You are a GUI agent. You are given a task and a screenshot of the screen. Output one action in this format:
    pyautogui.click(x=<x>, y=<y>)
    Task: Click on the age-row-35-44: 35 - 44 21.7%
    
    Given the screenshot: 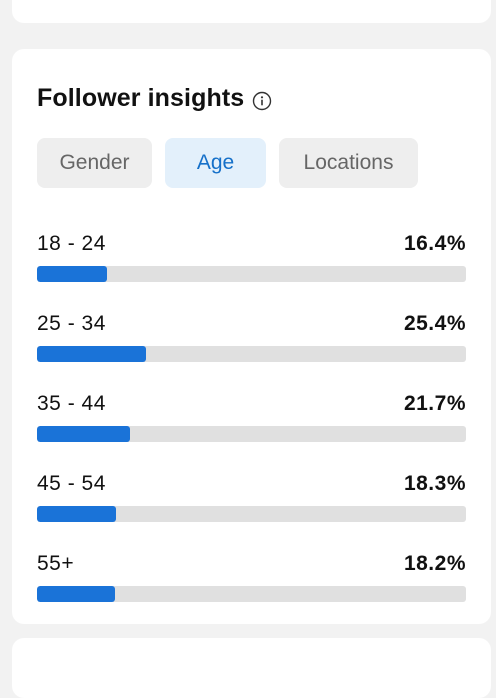 What is the action you would take?
    pyautogui.click(x=251, y=431)
    